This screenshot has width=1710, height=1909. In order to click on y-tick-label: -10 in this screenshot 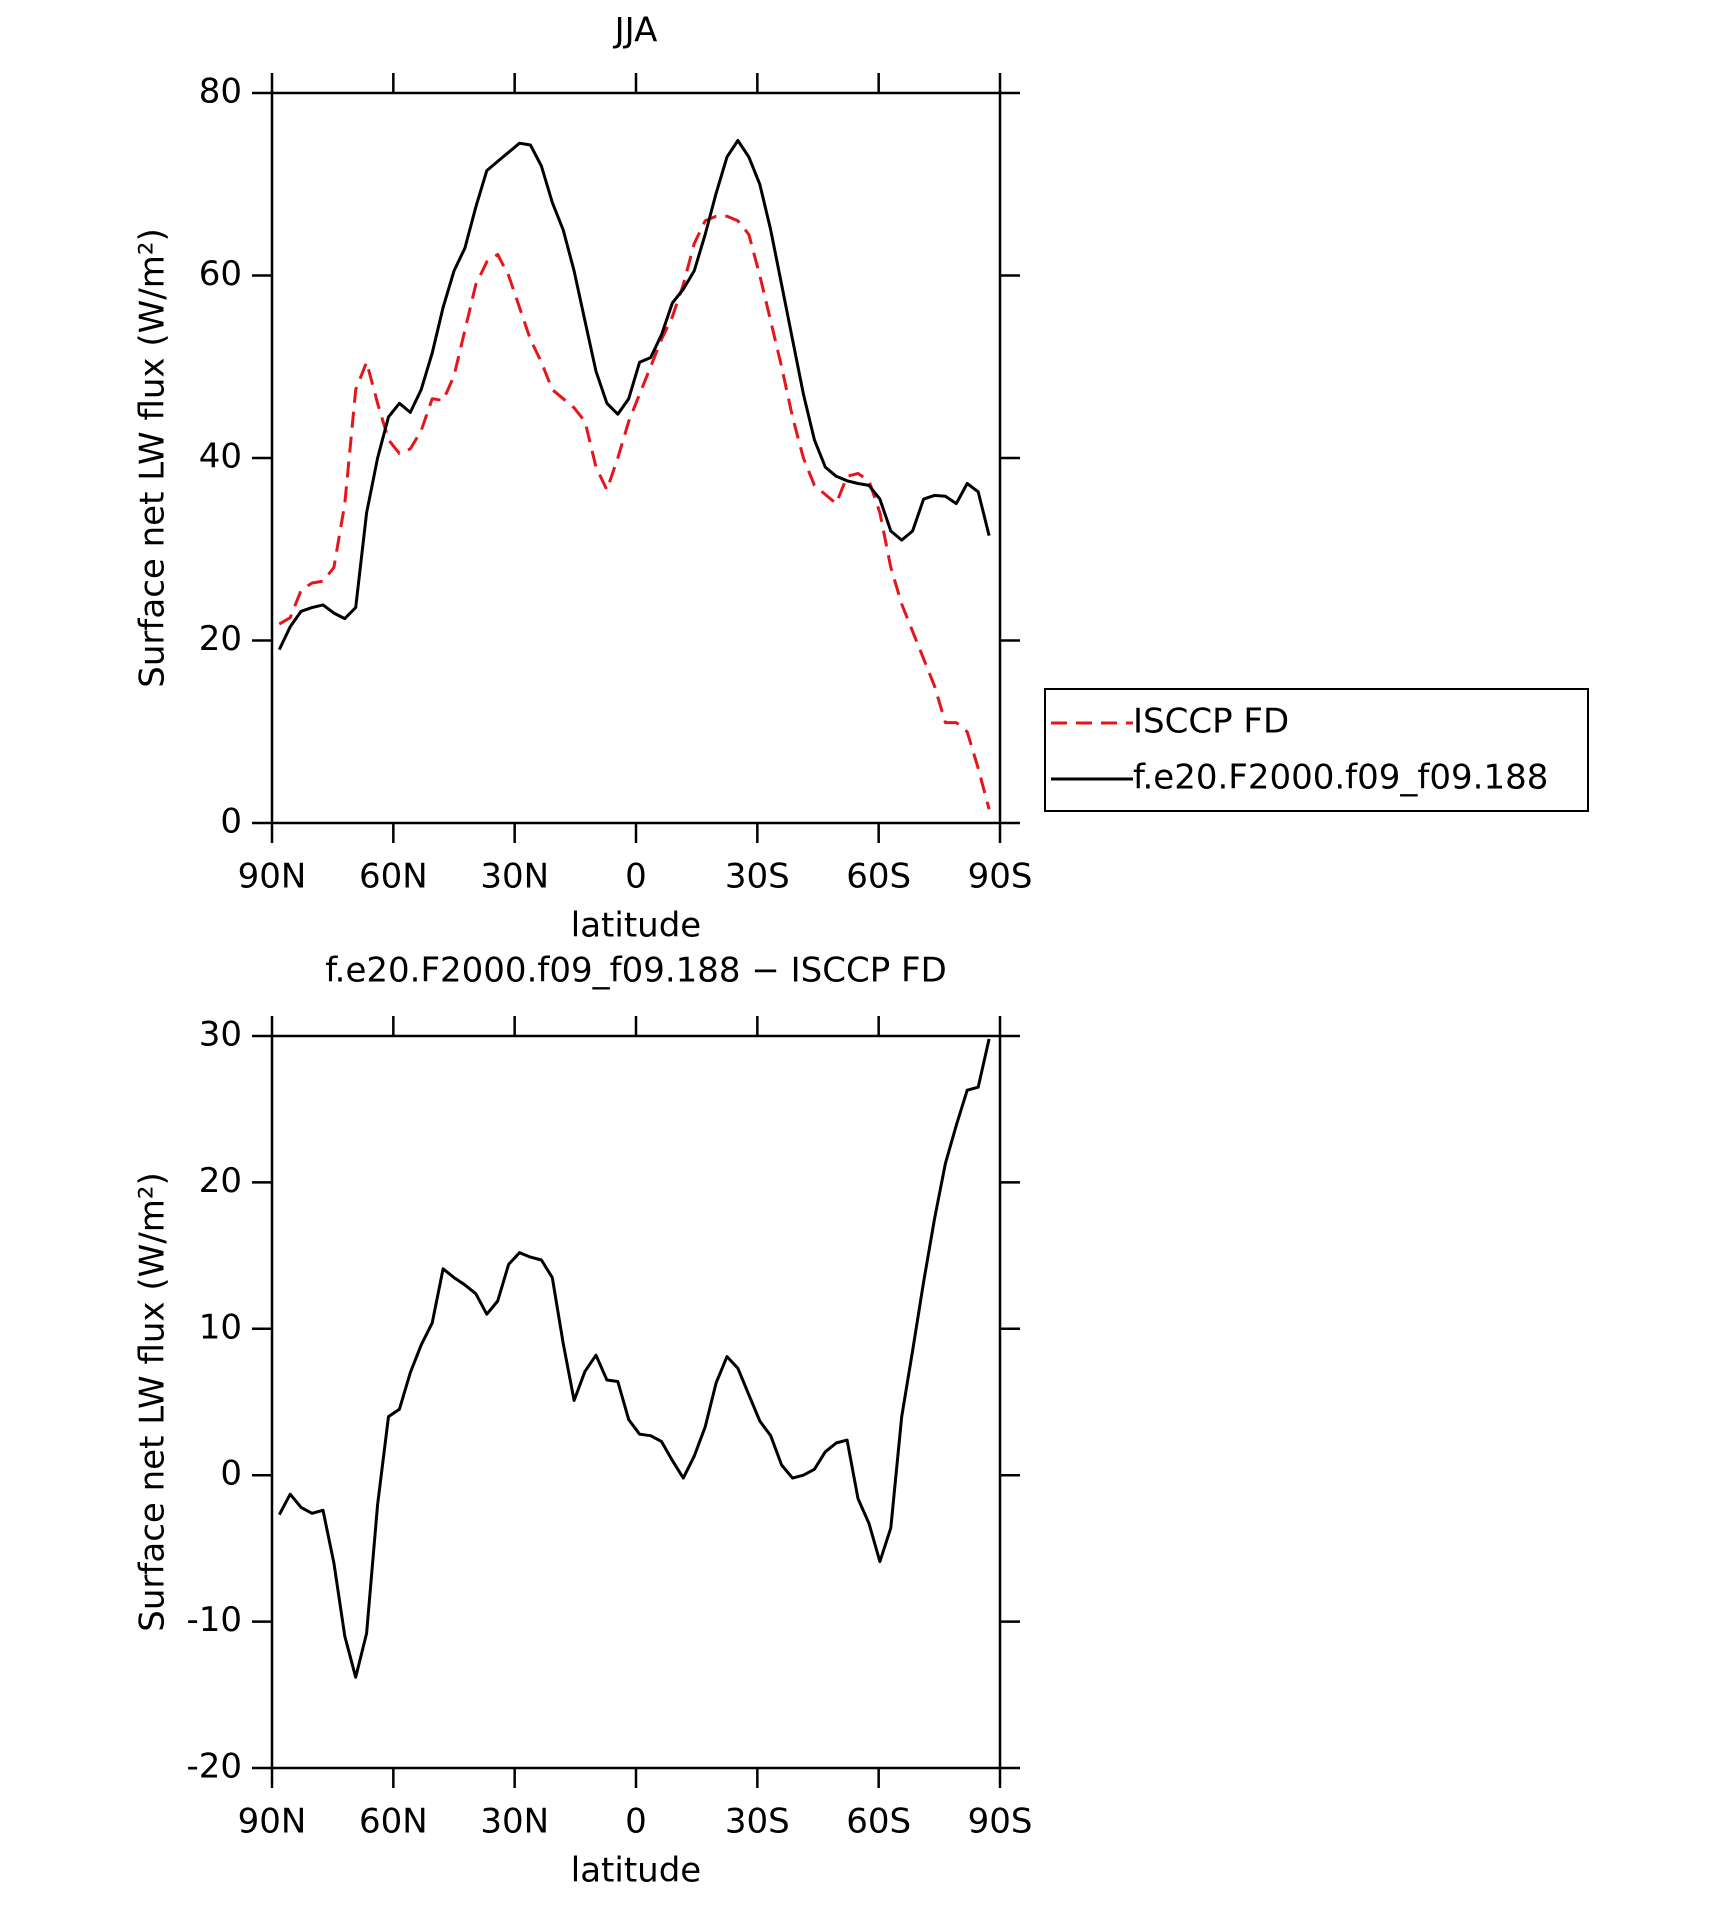, I will do `click(214, 1620)`.